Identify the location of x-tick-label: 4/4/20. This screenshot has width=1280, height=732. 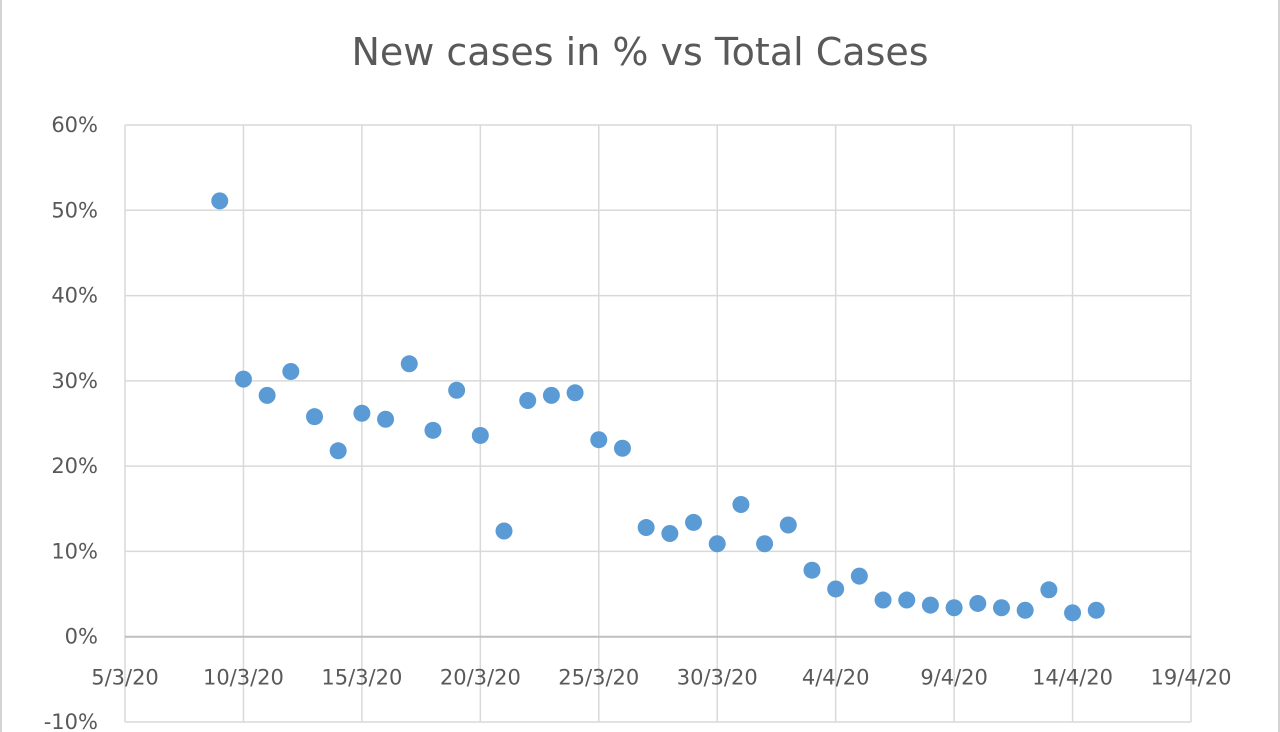
(836, 678).